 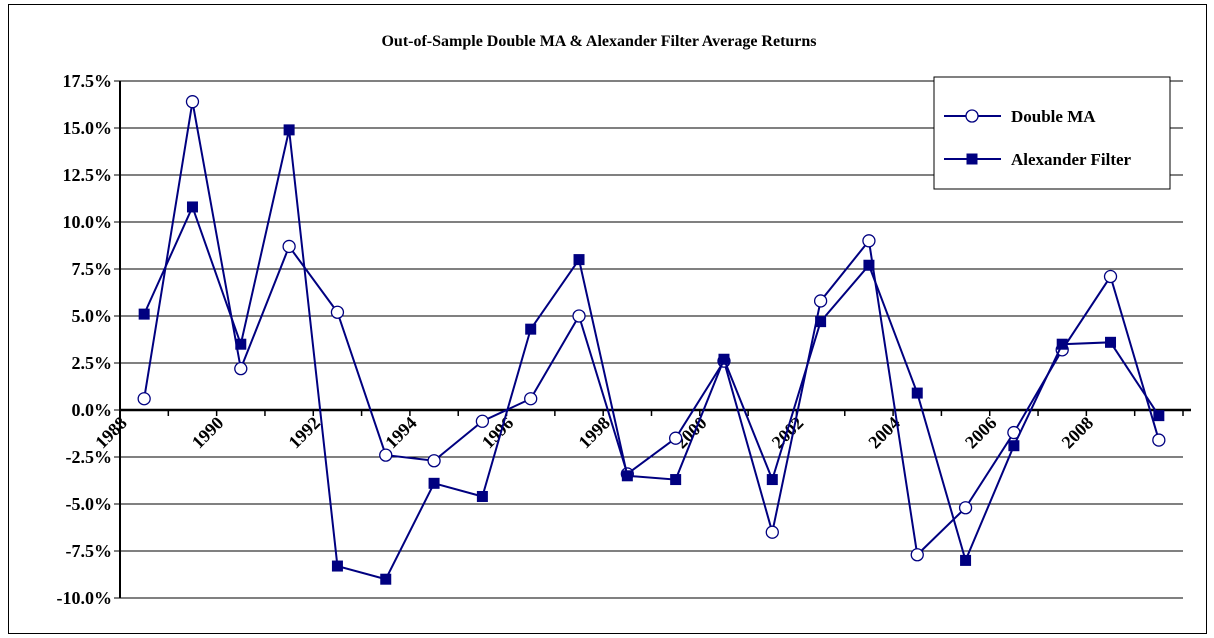 What do you see at coordinates (1053, 116) in the screenshot?
I see `legend-label-double-ma: Double MA` at bounding box center [1053, 116].